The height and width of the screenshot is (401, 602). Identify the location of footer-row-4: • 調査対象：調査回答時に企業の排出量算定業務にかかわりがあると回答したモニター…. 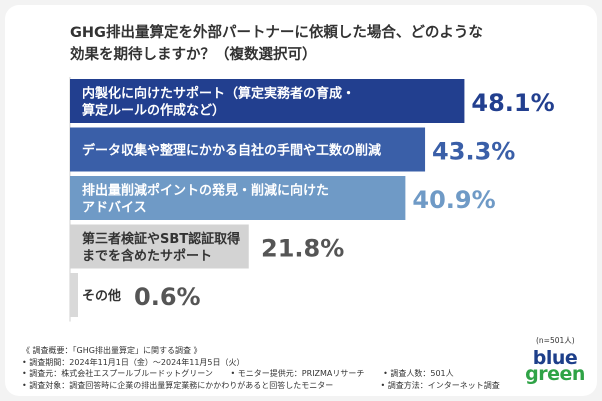
(261, 386).